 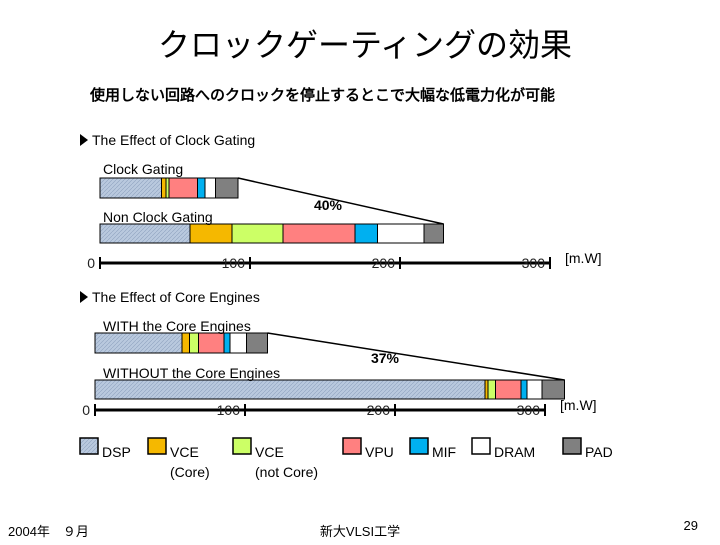 I want to click on legend-label: DSP, so click(x=116, y=452).